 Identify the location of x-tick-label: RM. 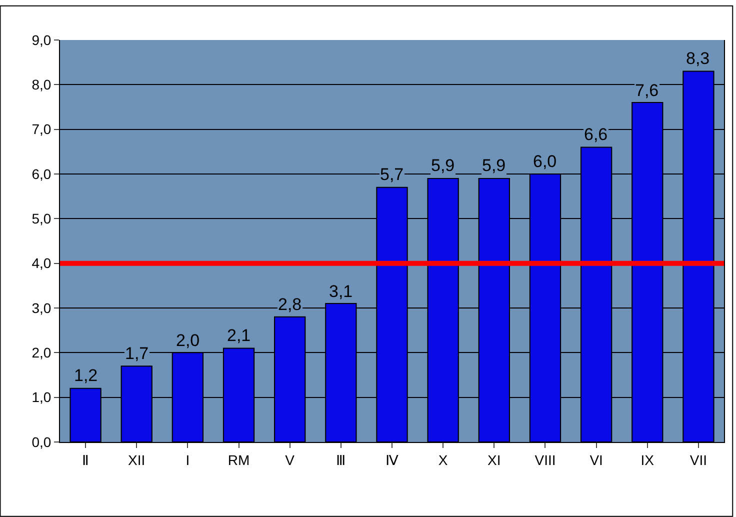
(239, 460).